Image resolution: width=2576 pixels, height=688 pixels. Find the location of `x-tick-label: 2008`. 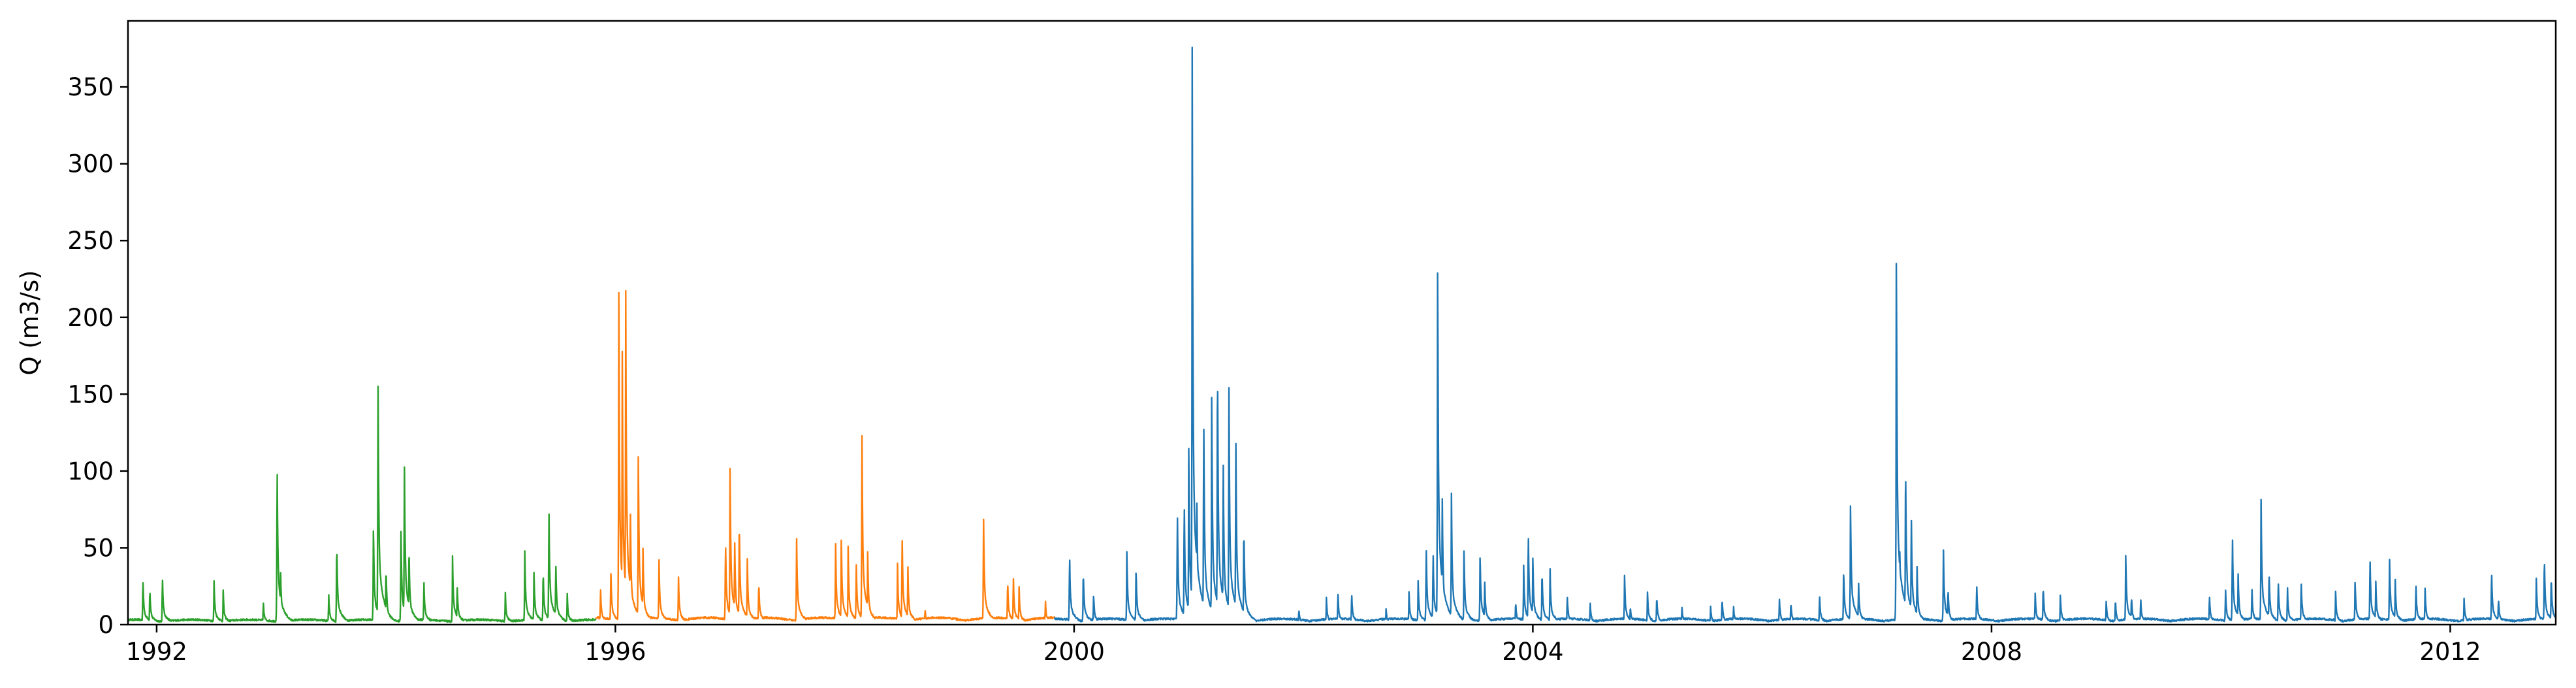

x-tick-label: 2008 is located at coordinates (1992, 652).